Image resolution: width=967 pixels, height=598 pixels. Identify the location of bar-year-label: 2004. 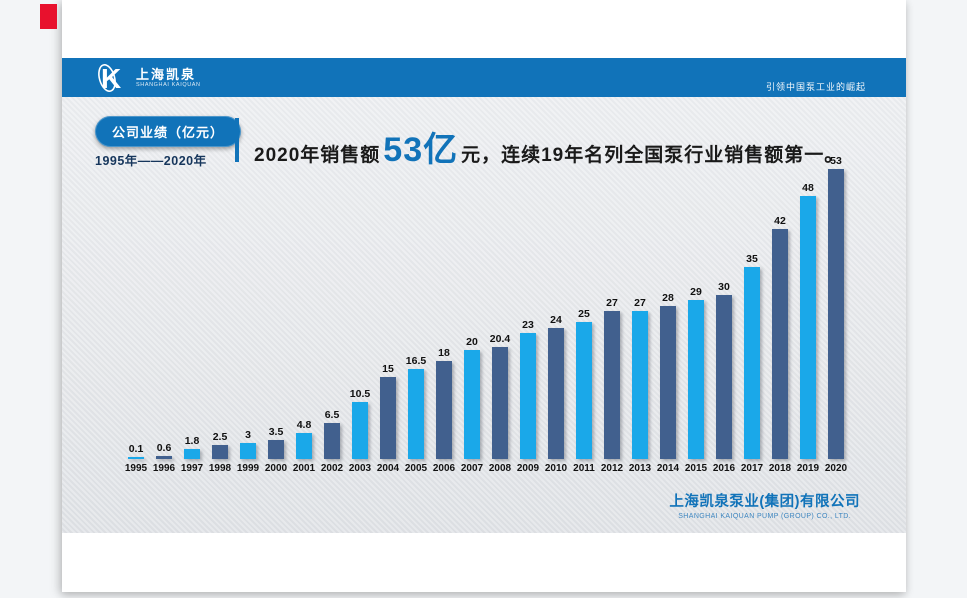
(388, 468).